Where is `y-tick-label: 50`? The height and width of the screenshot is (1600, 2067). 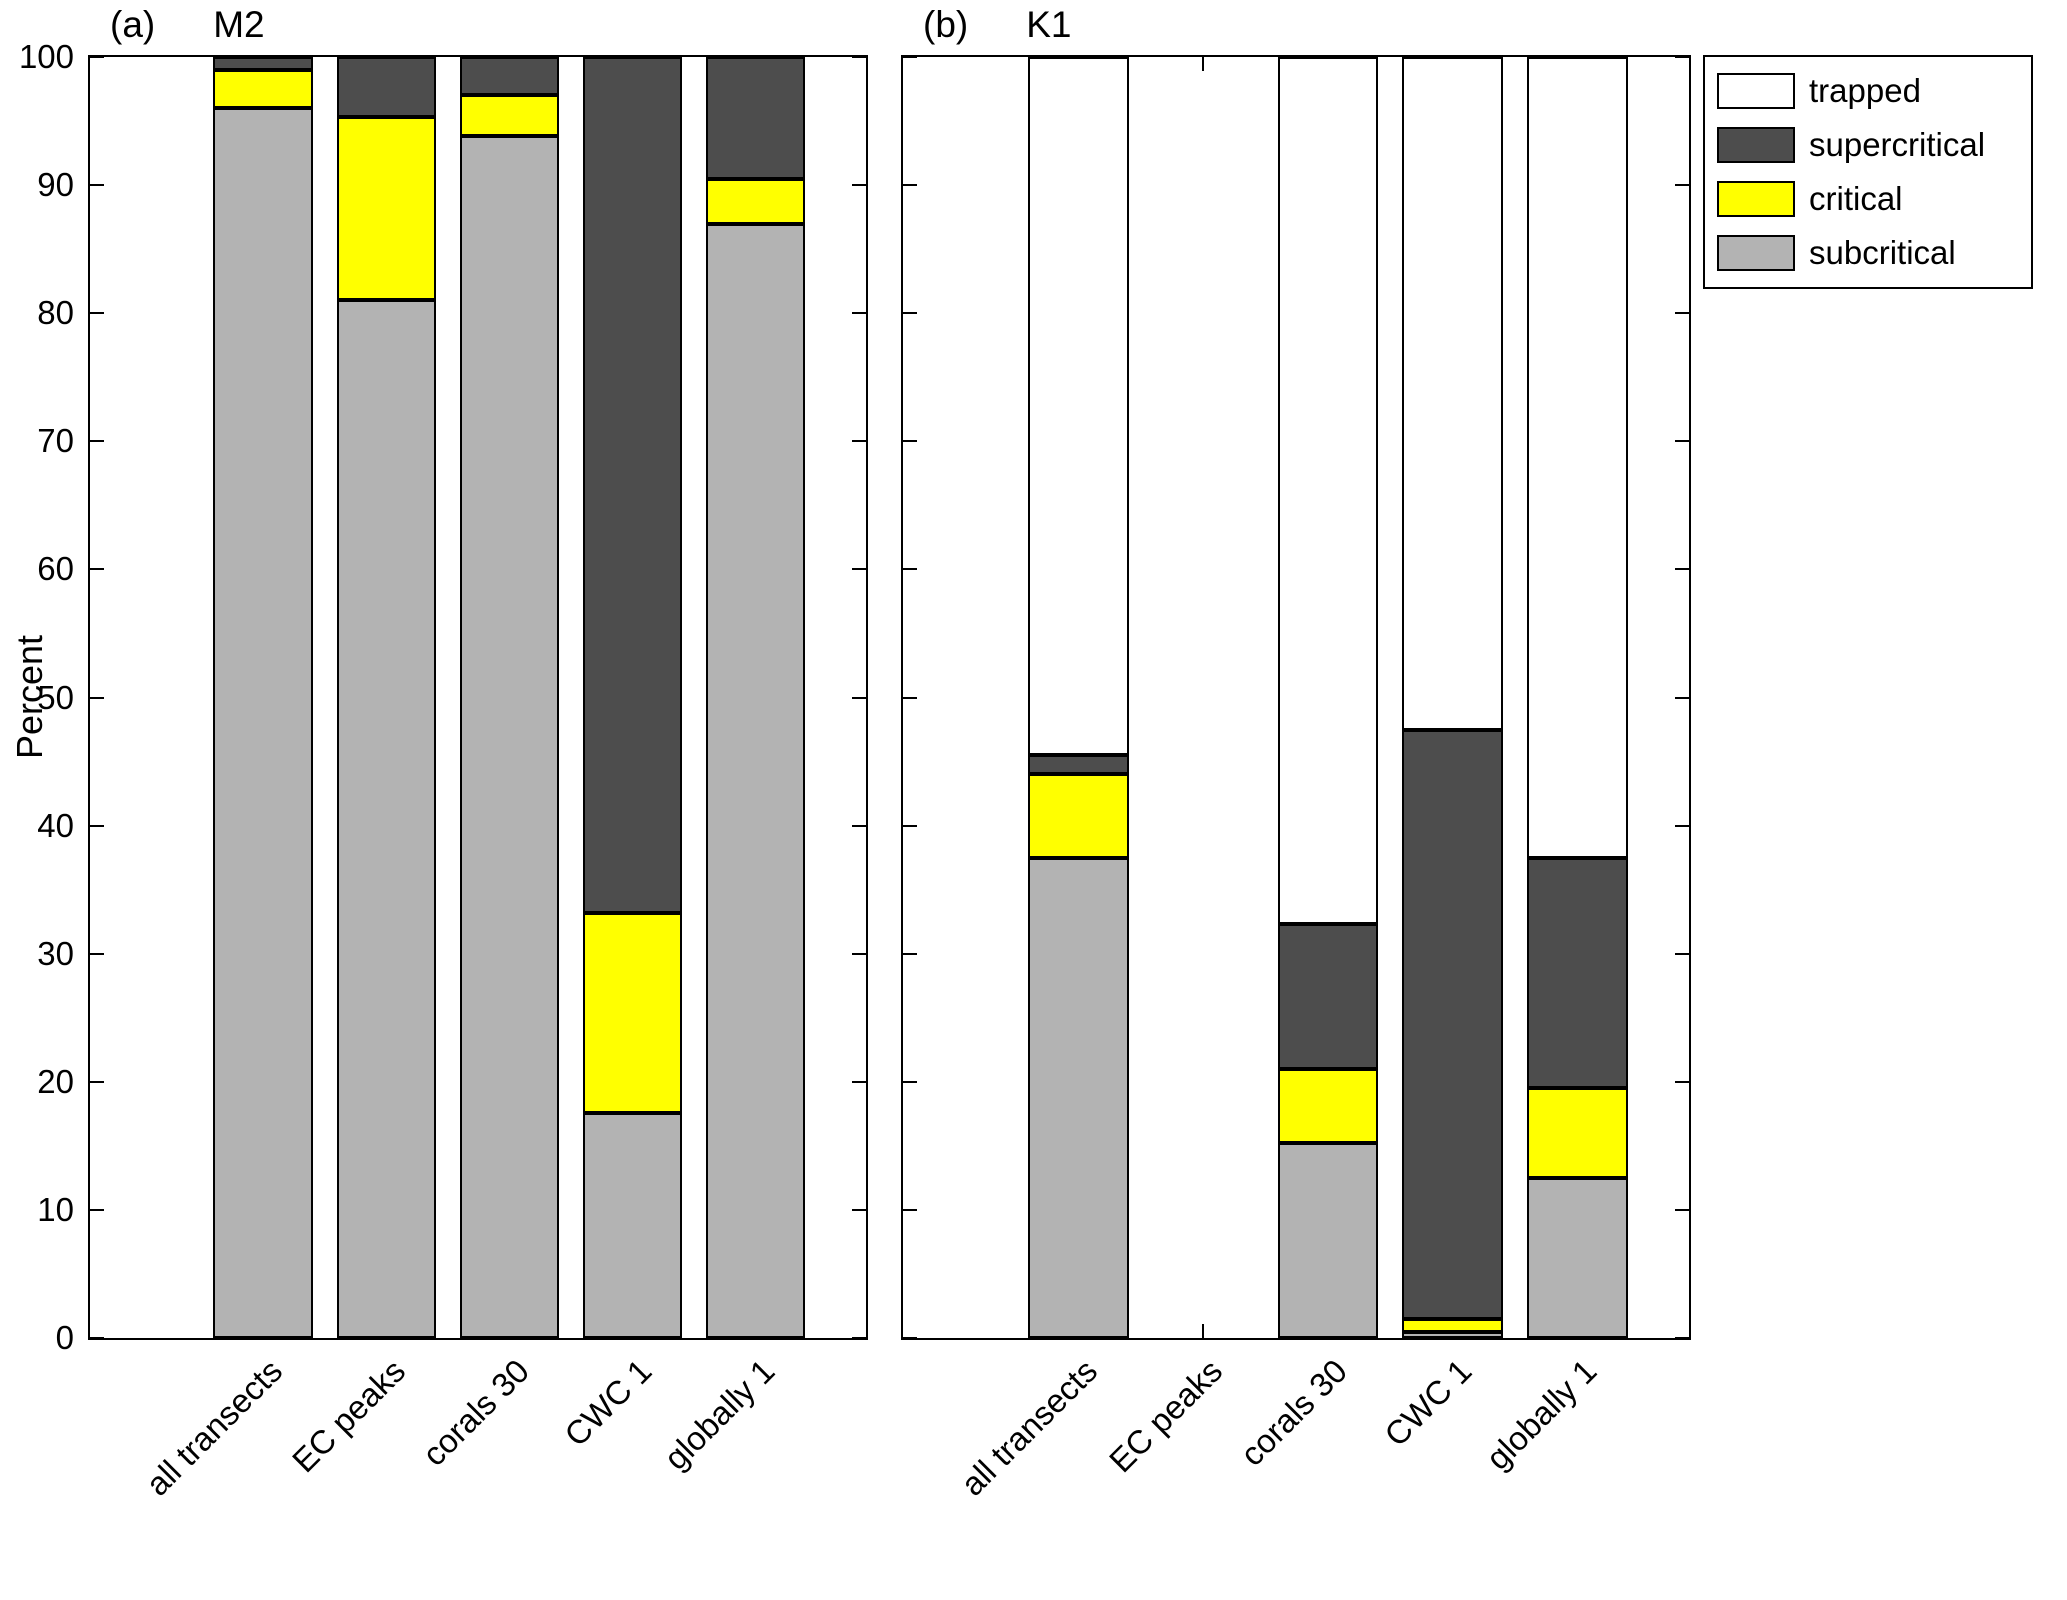 y-tick-label: 50 is located at coordinates (55, 697).